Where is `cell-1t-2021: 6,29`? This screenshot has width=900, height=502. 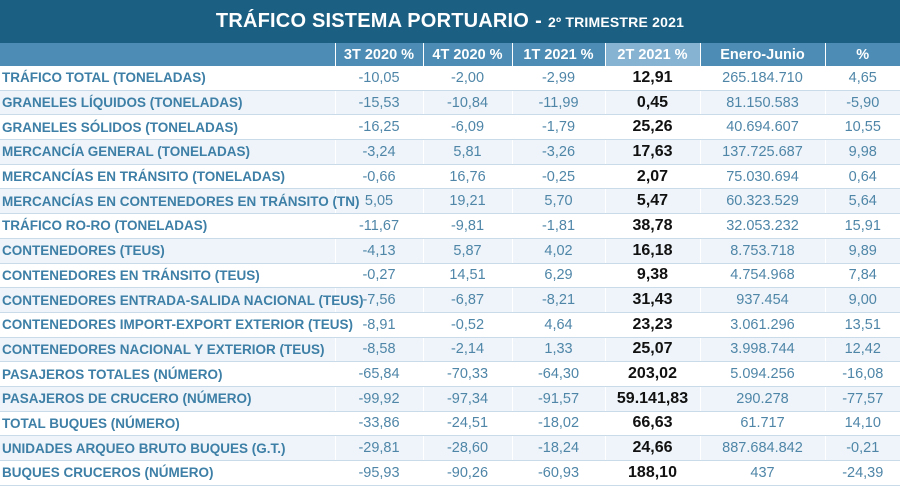 cell-1t-2021: 6,29 is located at coordinates (558, 276).